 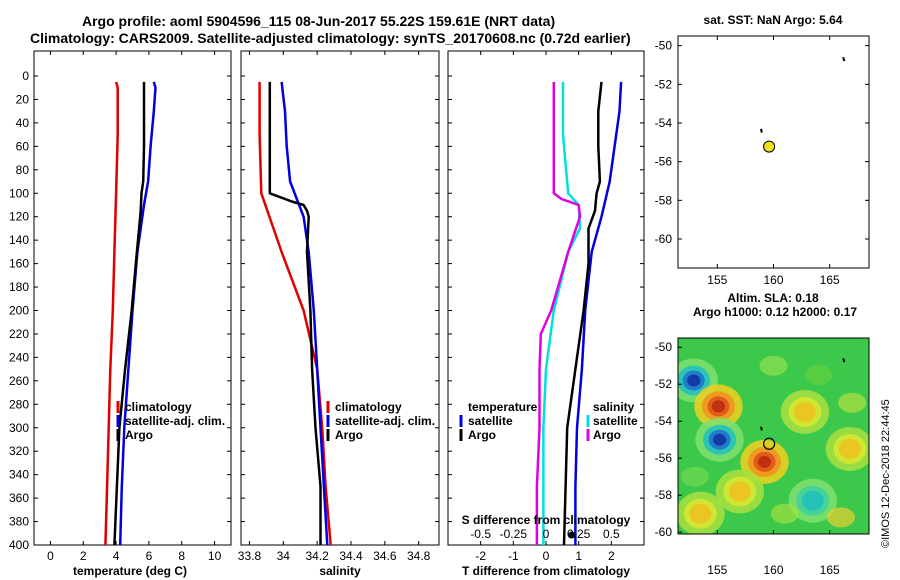 What do you see at coordinates (773, 570) in the screenshot?
I see `sla-lon-label: 160` at bounding box center [773, 570].